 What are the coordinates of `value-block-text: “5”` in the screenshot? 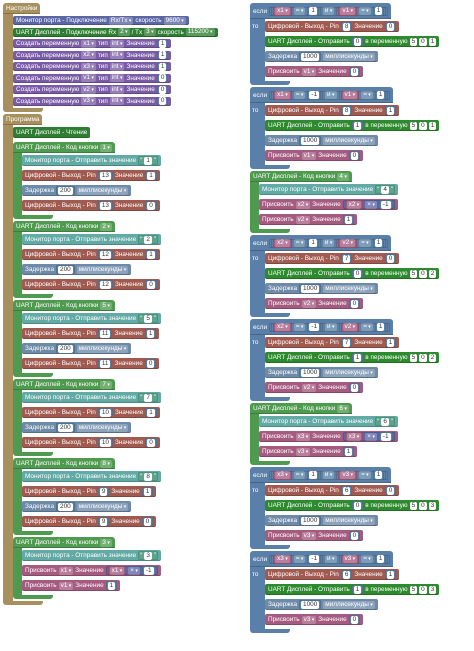 It's located at (148, 318).